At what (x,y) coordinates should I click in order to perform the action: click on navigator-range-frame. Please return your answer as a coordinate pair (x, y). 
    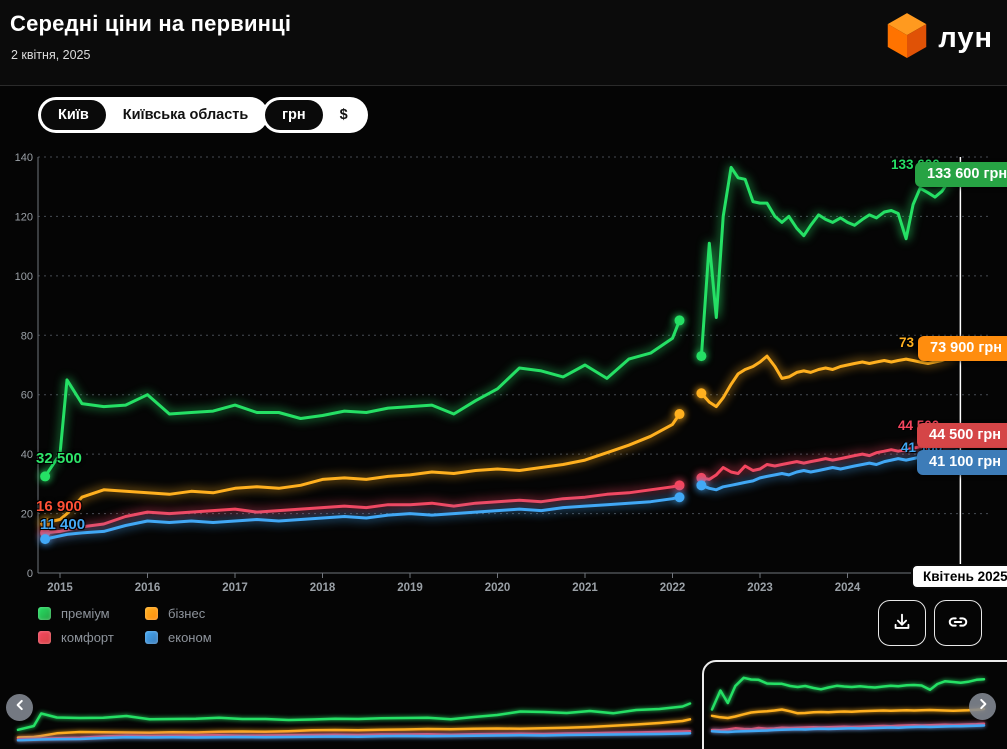
    Looking at the image, I should click on (854, 704).